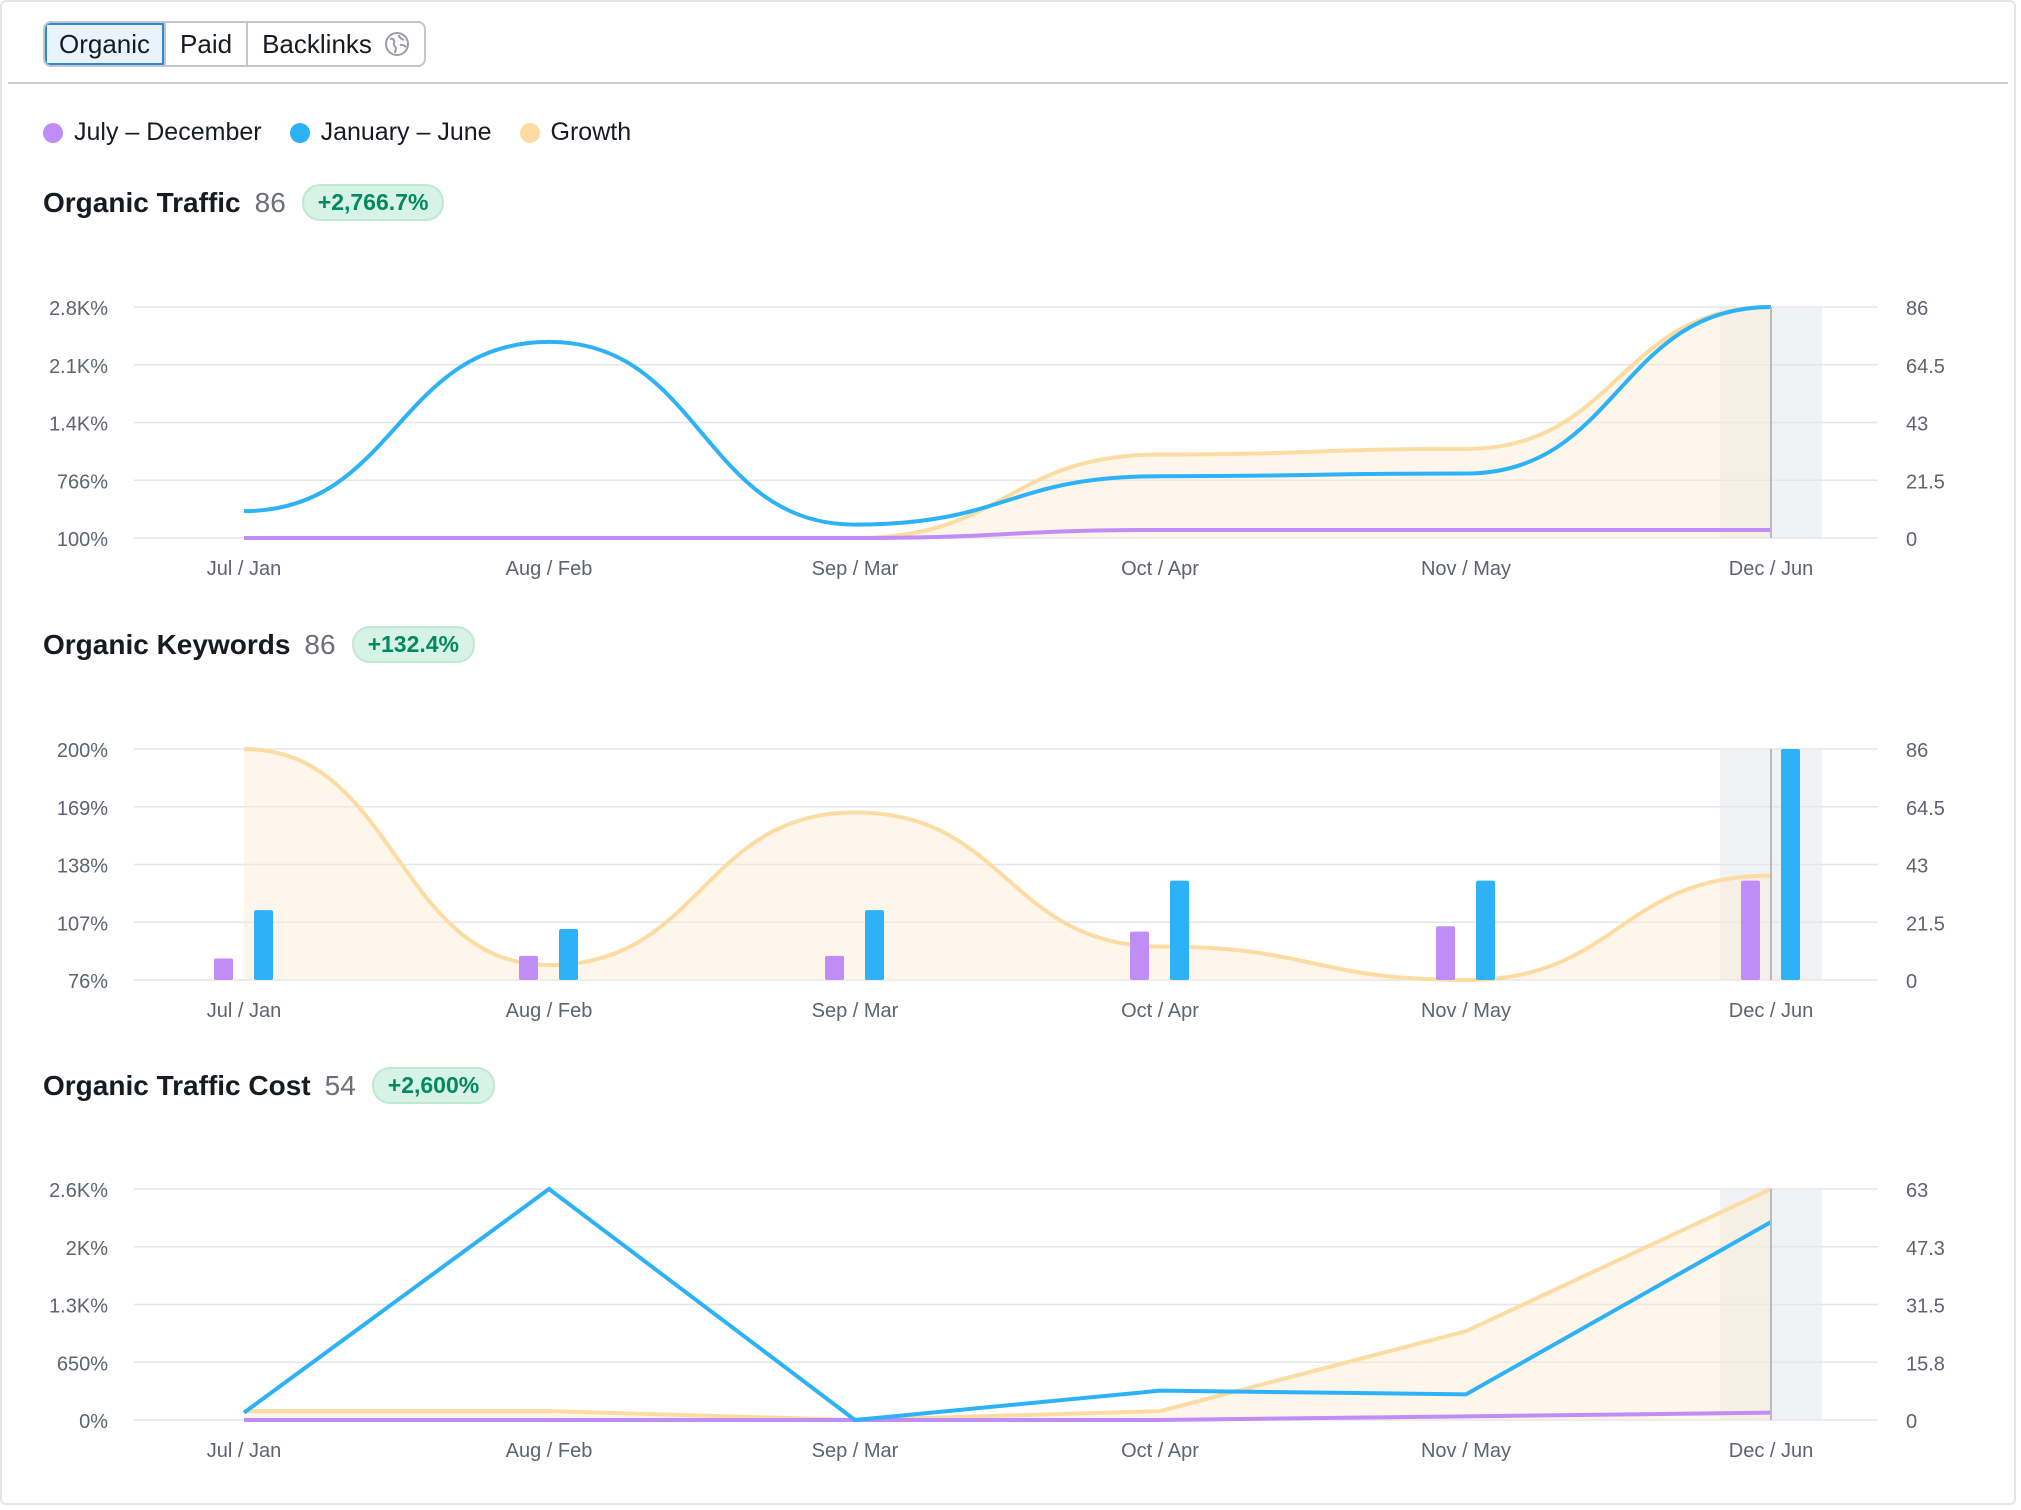  I want to click on tab-group: Organic Paid Backlinks, so click(234, 44).